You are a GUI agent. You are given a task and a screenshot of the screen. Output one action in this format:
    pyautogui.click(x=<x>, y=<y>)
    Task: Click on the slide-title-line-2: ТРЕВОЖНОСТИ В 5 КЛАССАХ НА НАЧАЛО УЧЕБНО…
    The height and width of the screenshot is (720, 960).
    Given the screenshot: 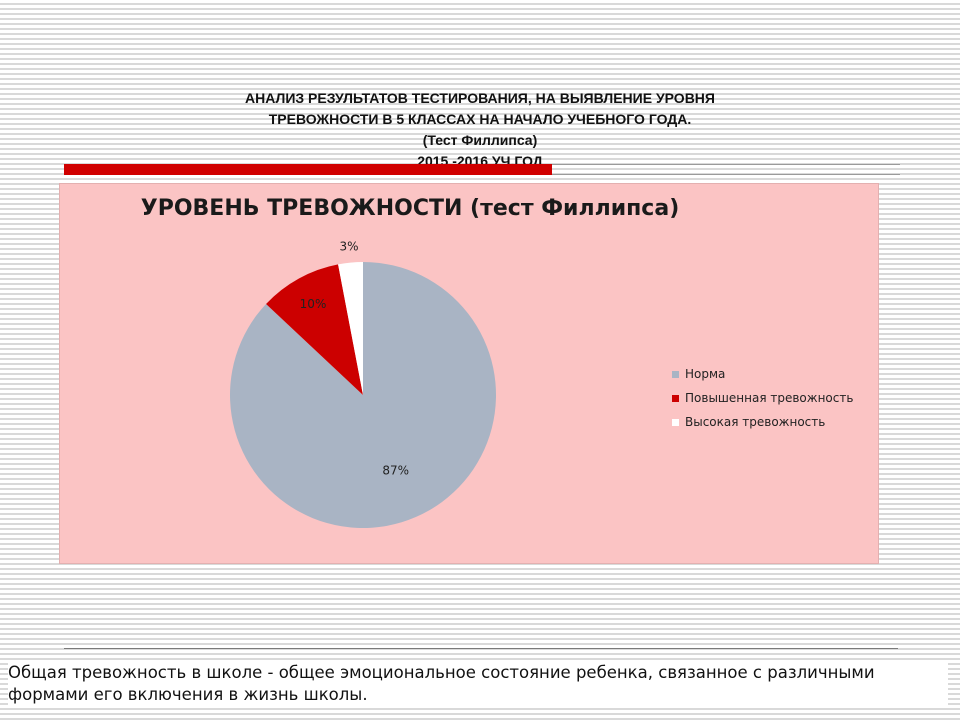 What is the action you would take?
    pyautogui.click(x=480, y=119)
    